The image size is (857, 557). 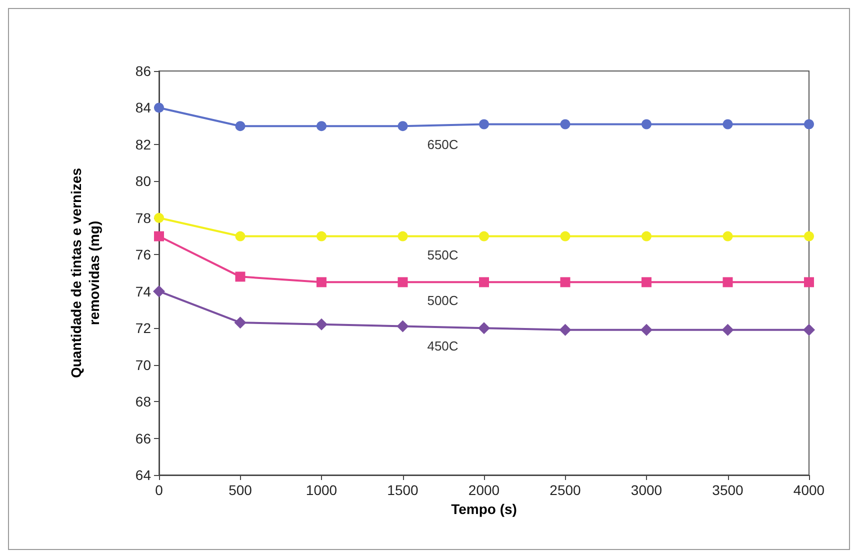 I want to click on y-tick-label: 68, so click(x=143, y=402).